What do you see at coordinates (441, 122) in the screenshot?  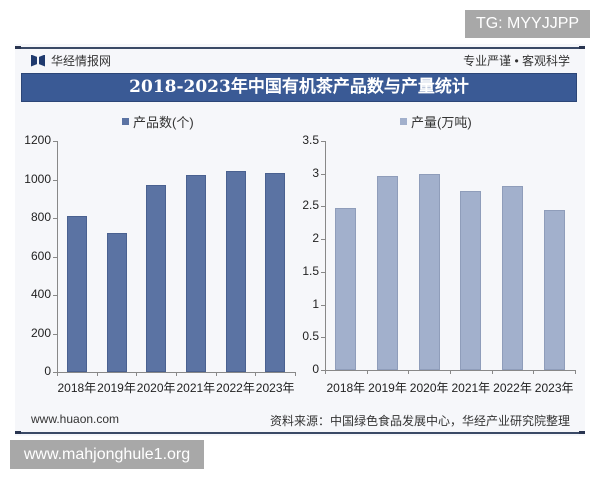 I see `legend-label: 产量(万吨)` at bounding box center [441, 122].